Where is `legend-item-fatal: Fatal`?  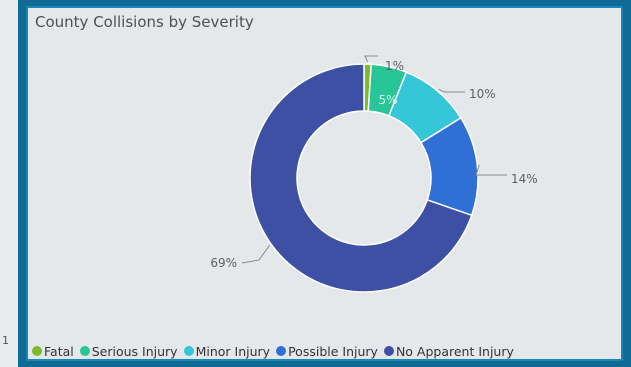
legend-item-fatal: Fatal is located at coordinates (53, 351).